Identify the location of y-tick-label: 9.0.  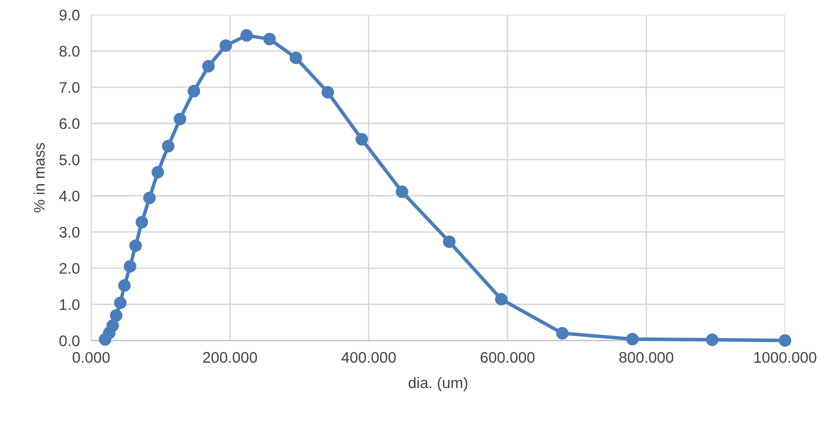
(70, 15).